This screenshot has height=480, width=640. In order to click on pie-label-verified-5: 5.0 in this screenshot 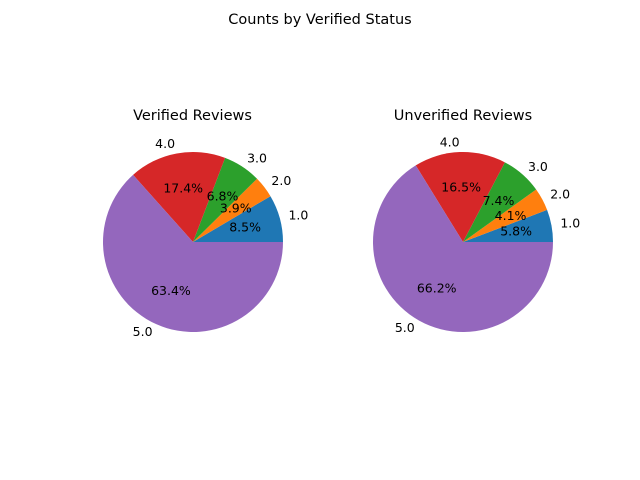, I will do `click(143, 331)`.